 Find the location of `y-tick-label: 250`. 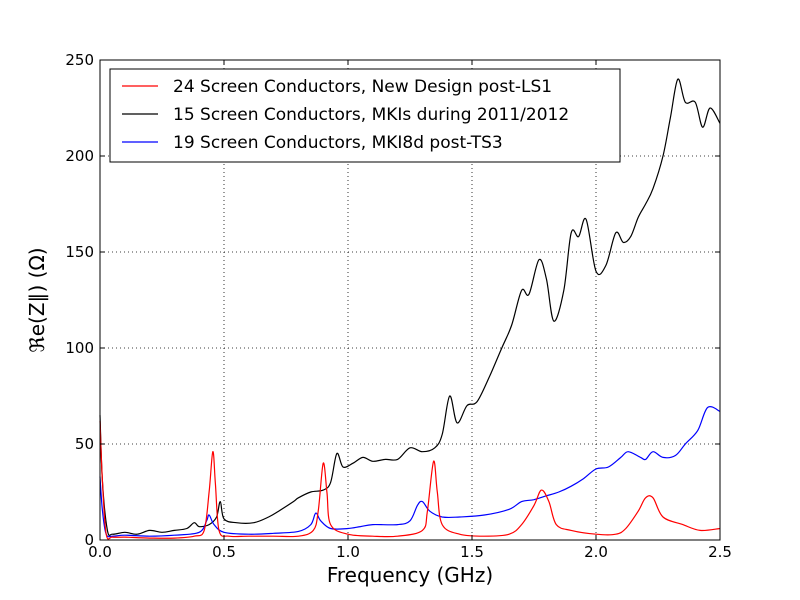

y-tick-label: 250 is located at coordinates (79, 60).